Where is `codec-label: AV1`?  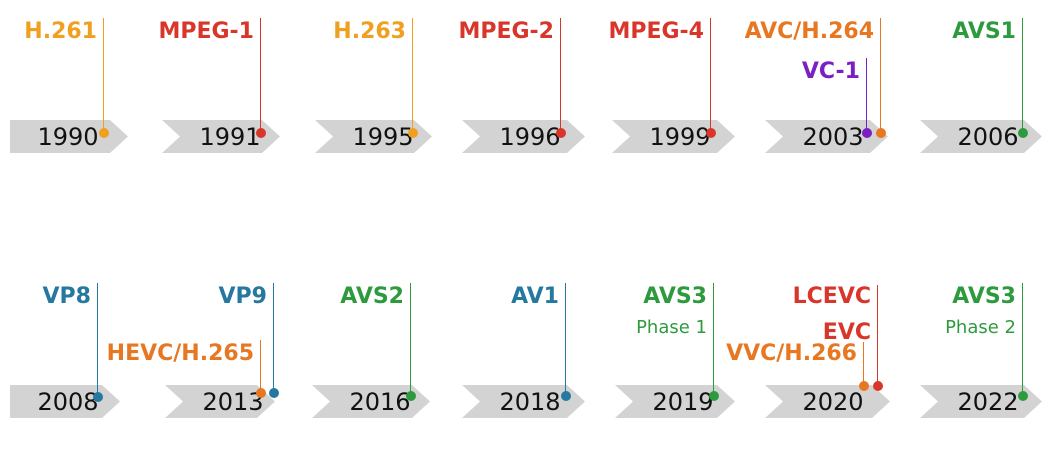 codec-label: AV1 is located at coordinates (535, 297).